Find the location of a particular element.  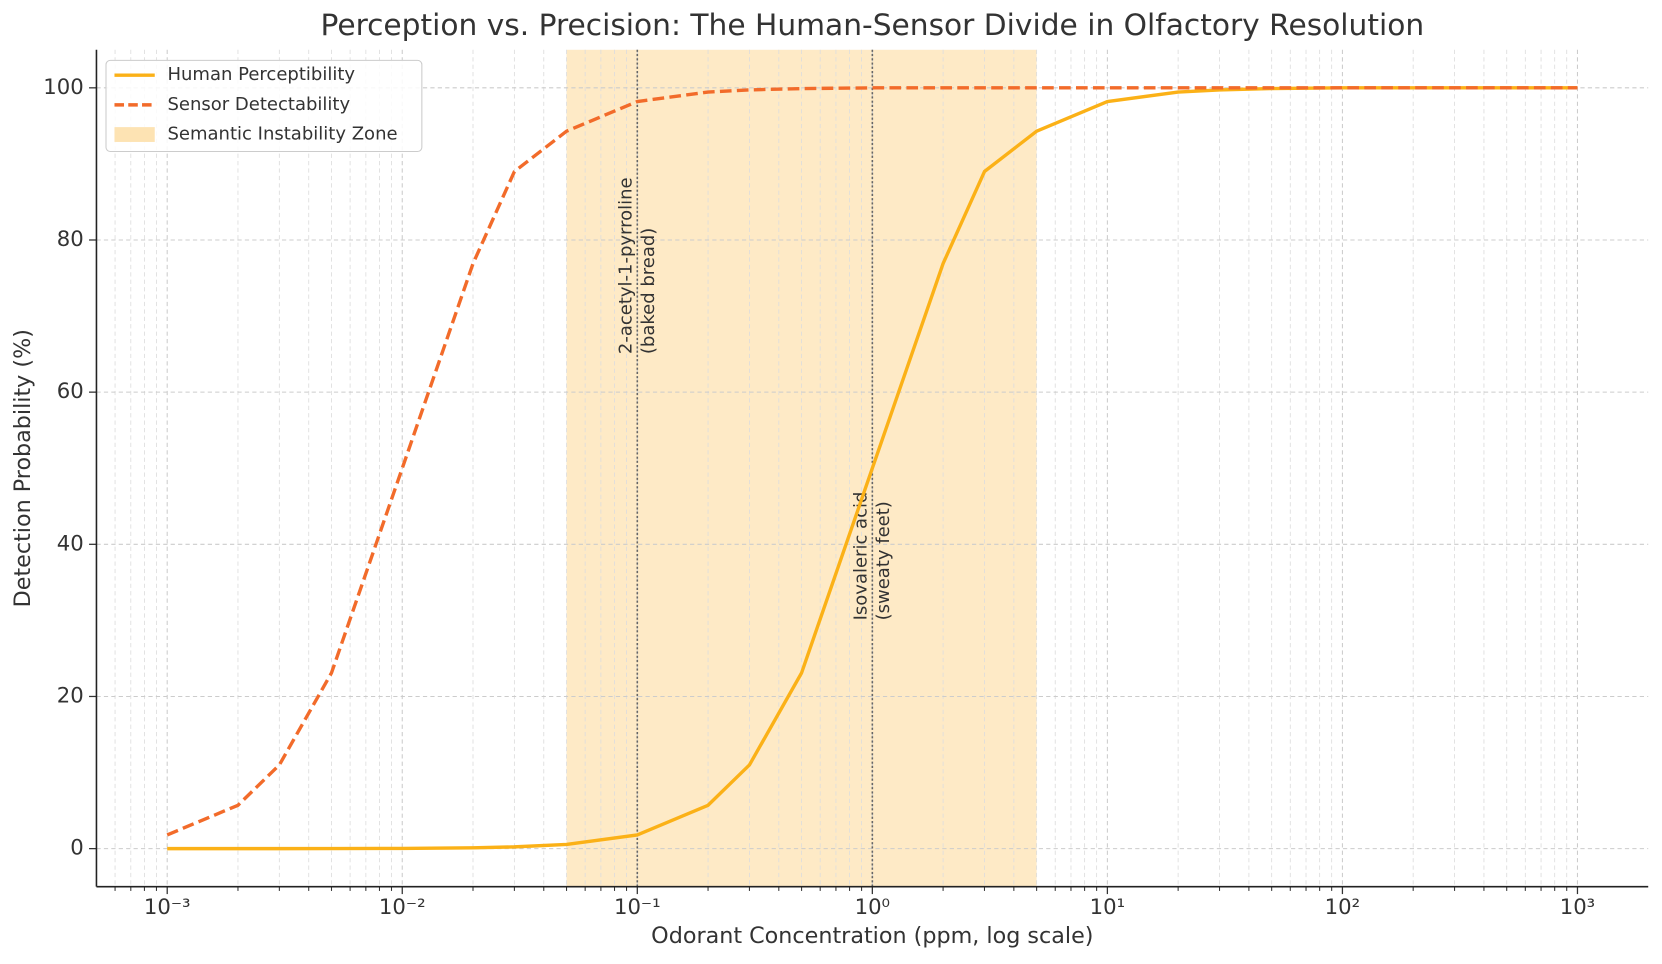

y-tick-label: 80 is located at coordinates (70, 238).